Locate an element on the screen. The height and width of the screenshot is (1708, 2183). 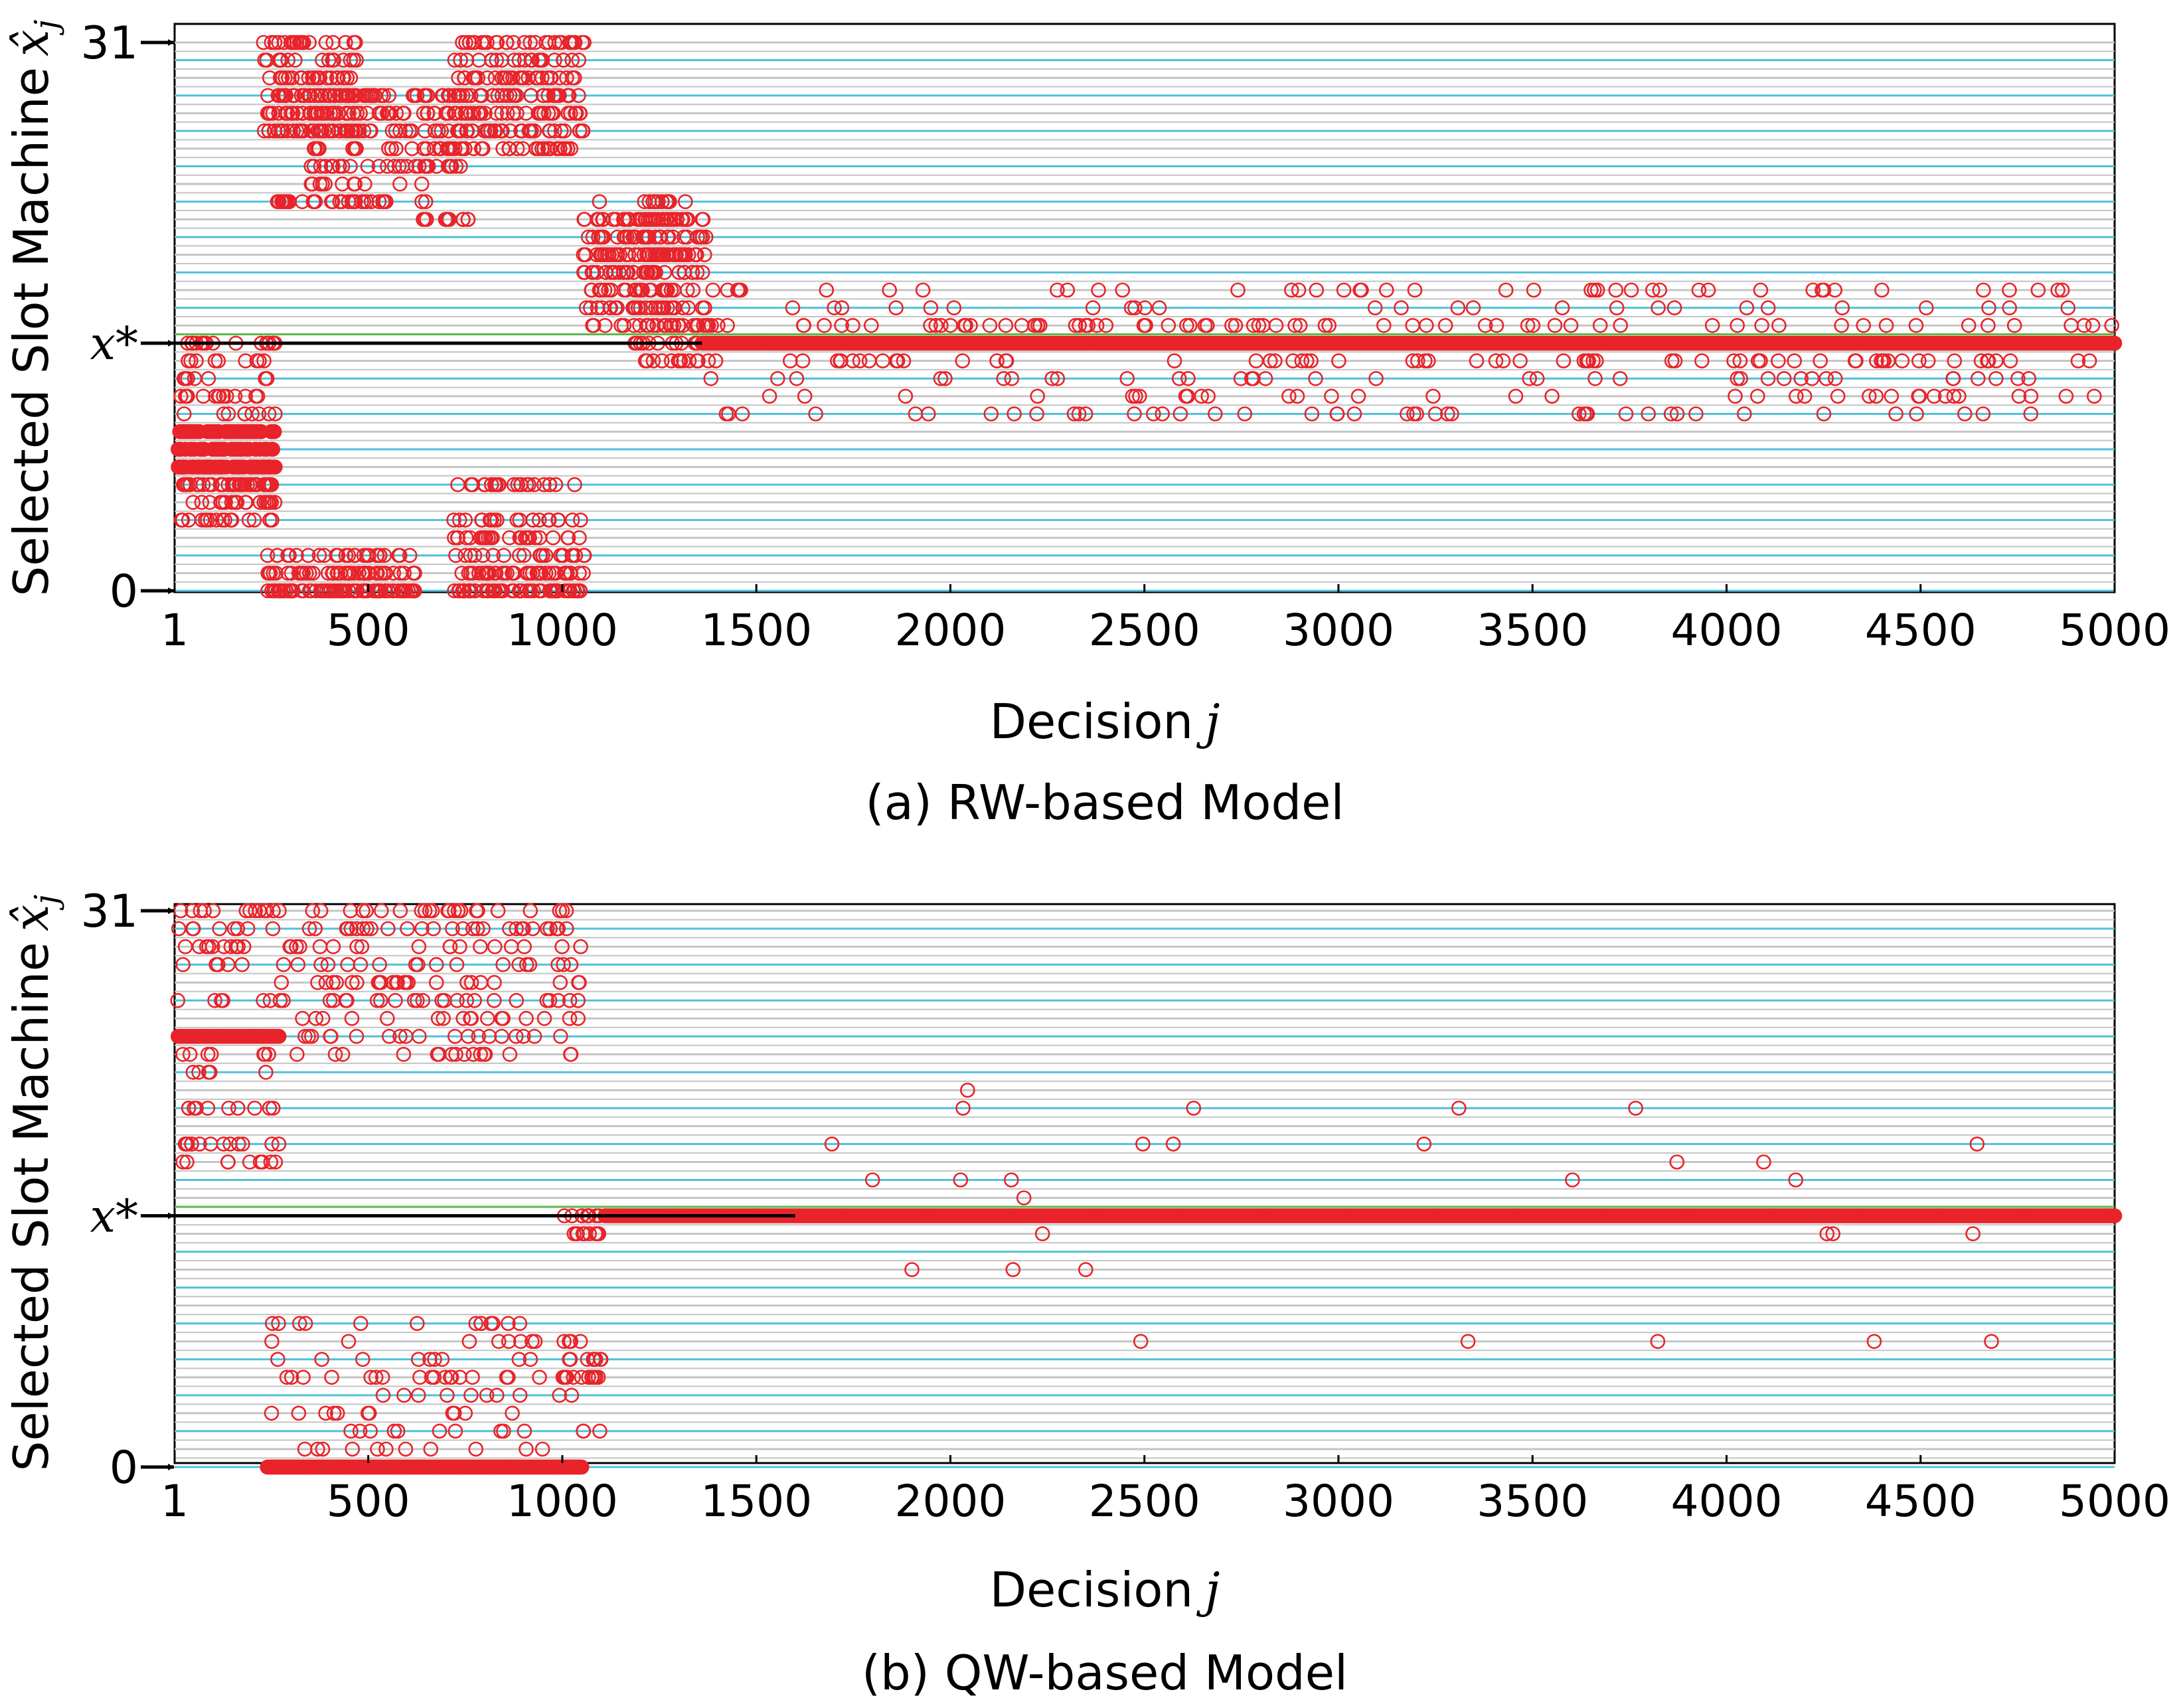
x-tick-label: 4500 is located at coordinates (1921, 1501).